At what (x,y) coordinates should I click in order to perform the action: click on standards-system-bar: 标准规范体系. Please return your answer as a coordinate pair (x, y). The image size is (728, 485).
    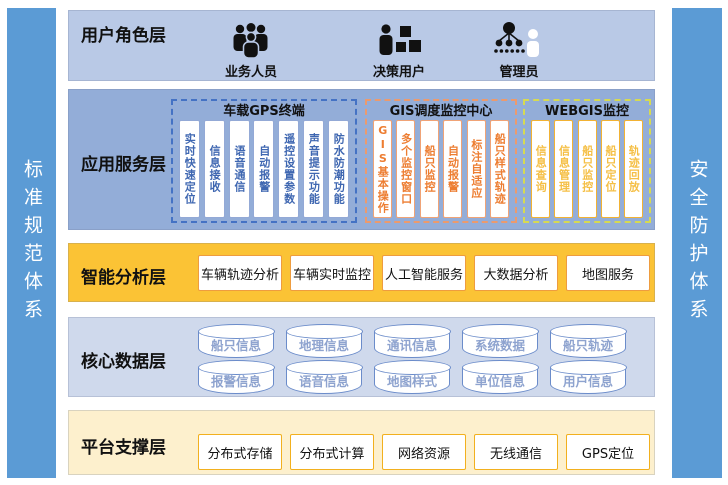
    Looking at the image, I should click on (31, 243).